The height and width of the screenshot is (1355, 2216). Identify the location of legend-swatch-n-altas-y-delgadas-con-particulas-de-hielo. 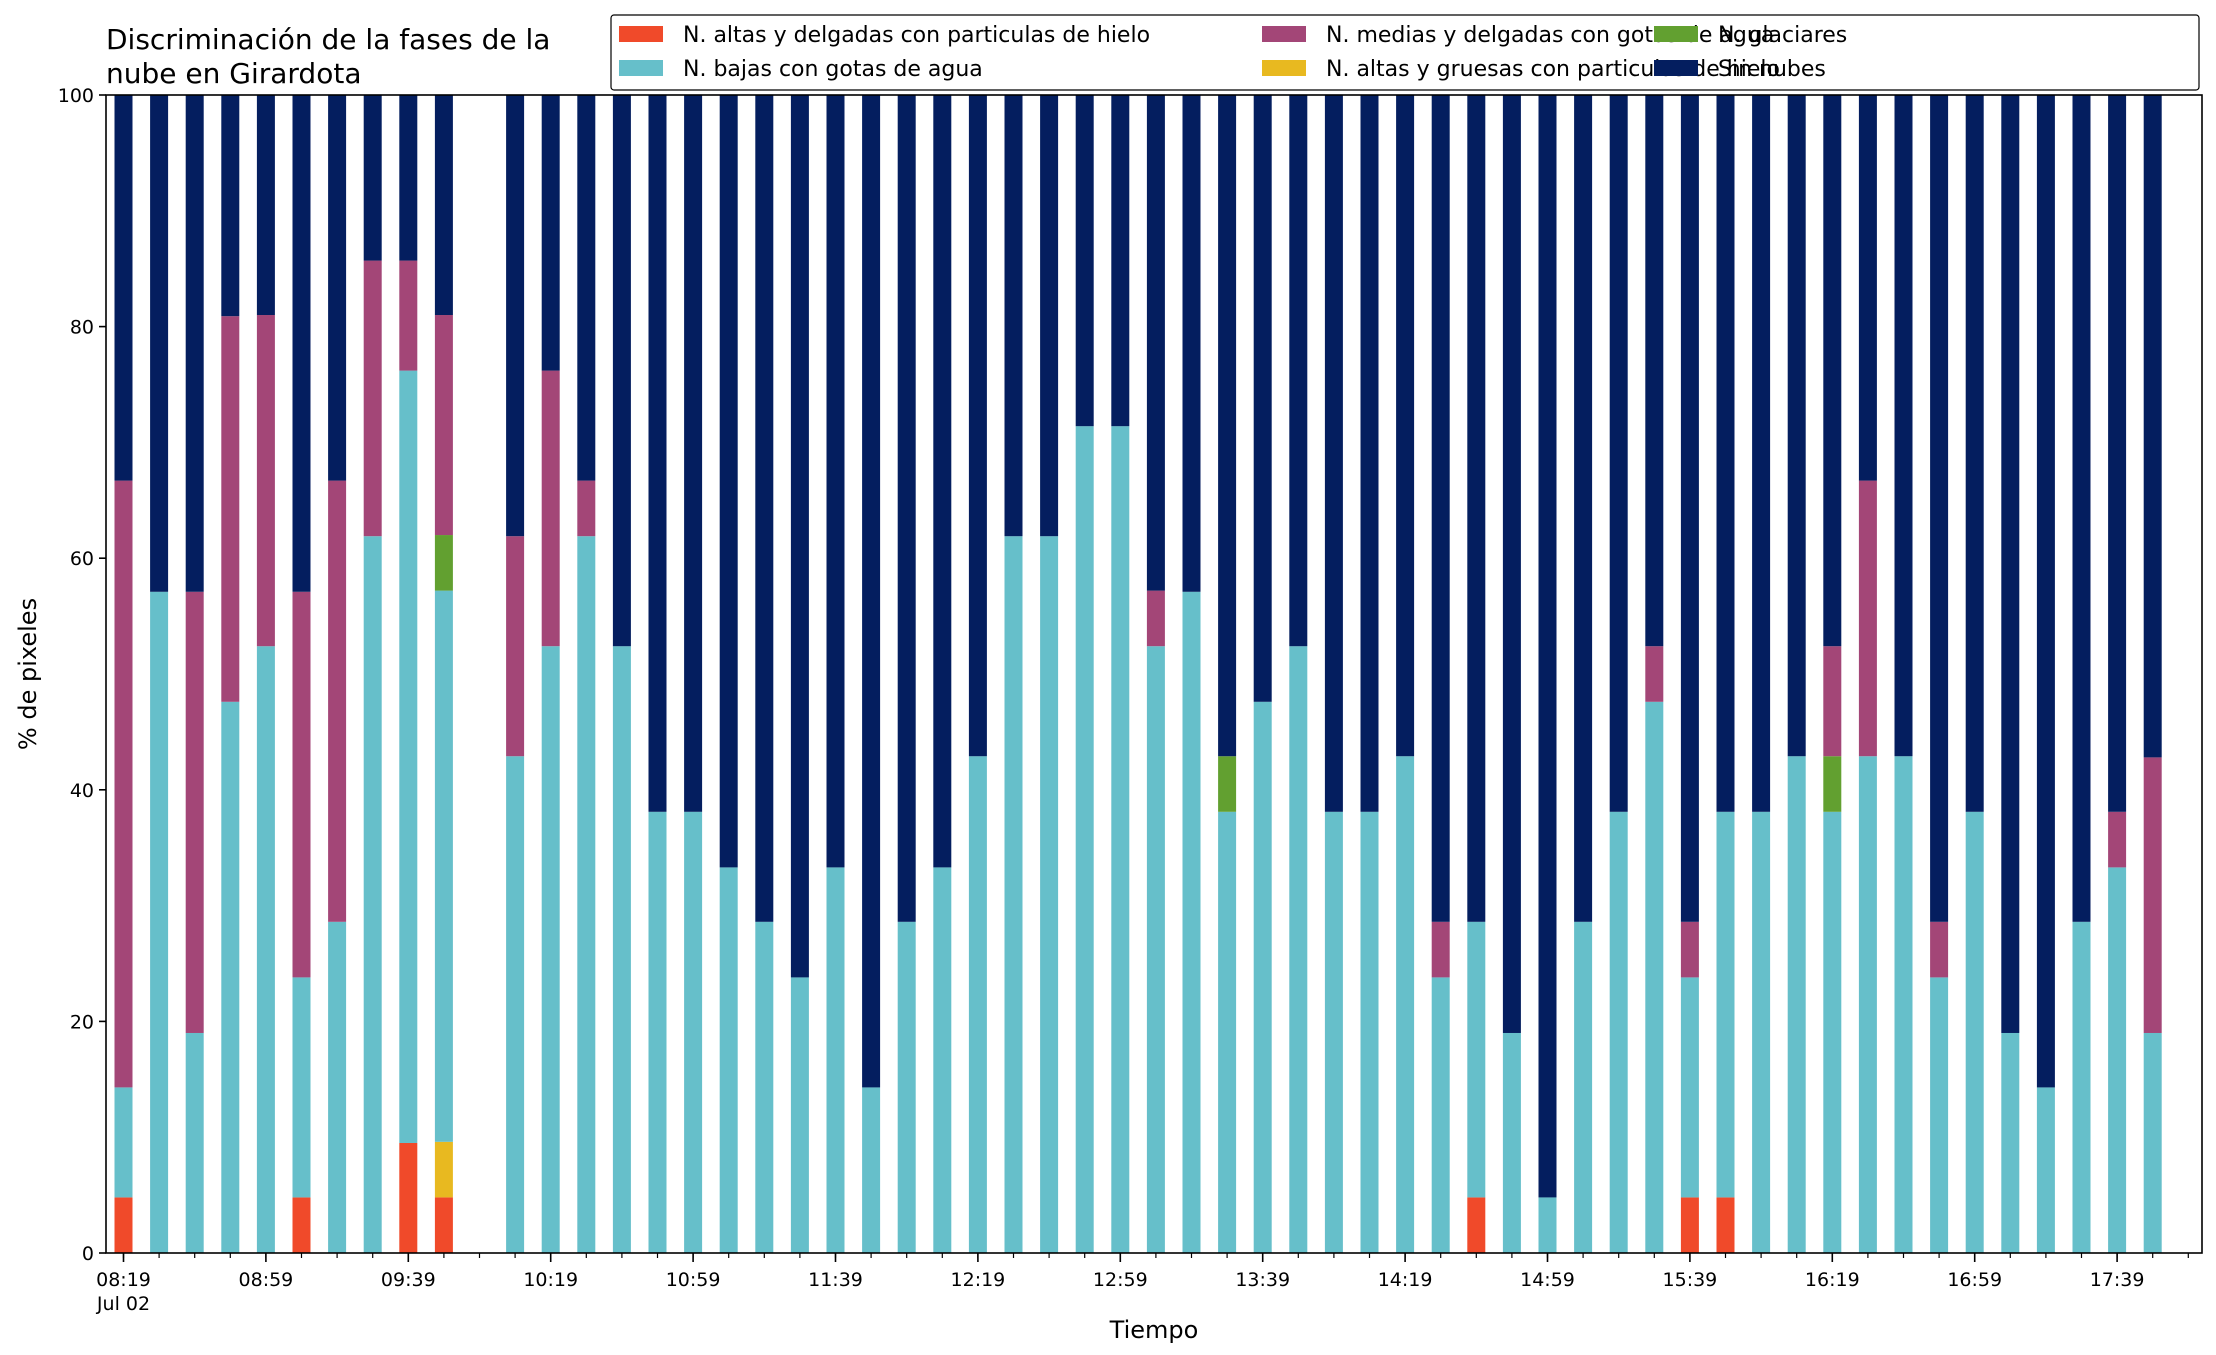
(641, 34).